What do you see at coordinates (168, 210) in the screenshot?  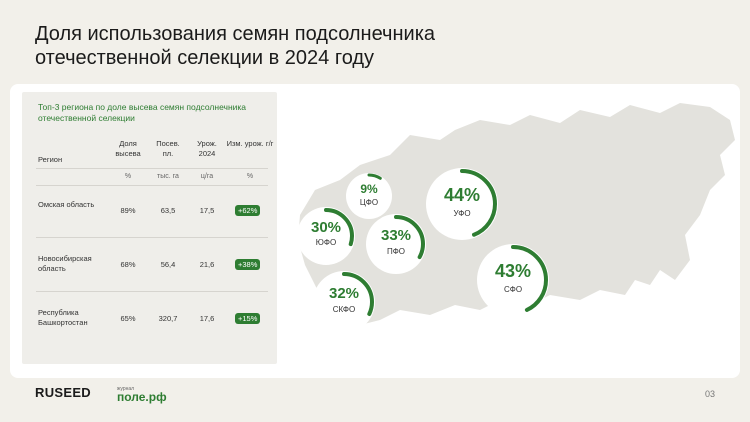 I see `row-area: 63,5` at bounding box center [168, 210].